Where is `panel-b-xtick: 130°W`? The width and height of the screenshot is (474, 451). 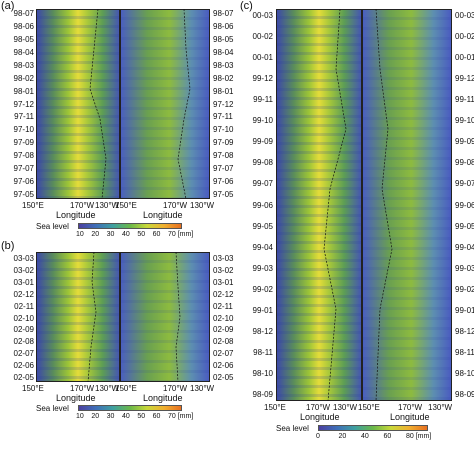
panel-b-xtick: 130°W is located at coordinates (202, 388).